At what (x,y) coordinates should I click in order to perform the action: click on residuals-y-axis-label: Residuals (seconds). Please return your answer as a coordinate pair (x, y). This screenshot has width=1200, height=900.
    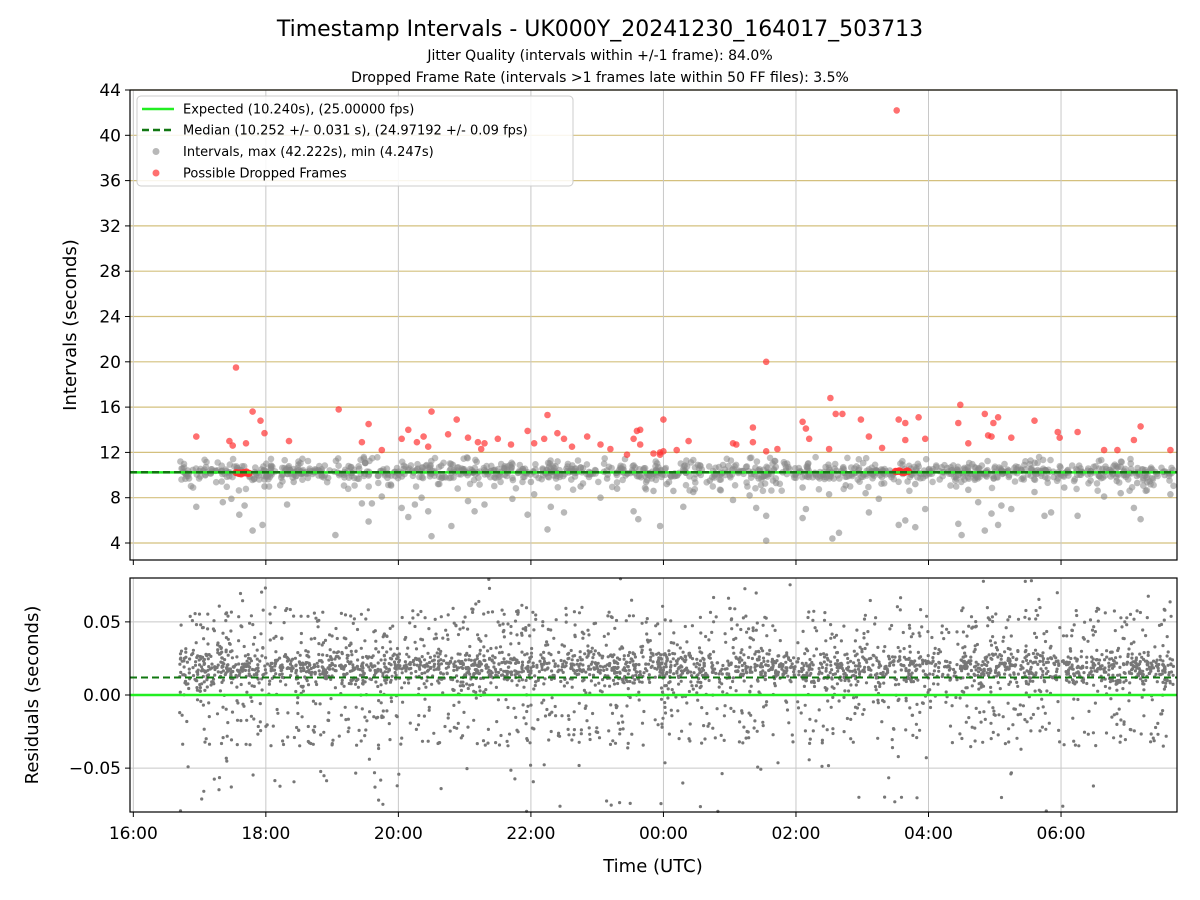
    Looking at the image, I should click on (32, 695).